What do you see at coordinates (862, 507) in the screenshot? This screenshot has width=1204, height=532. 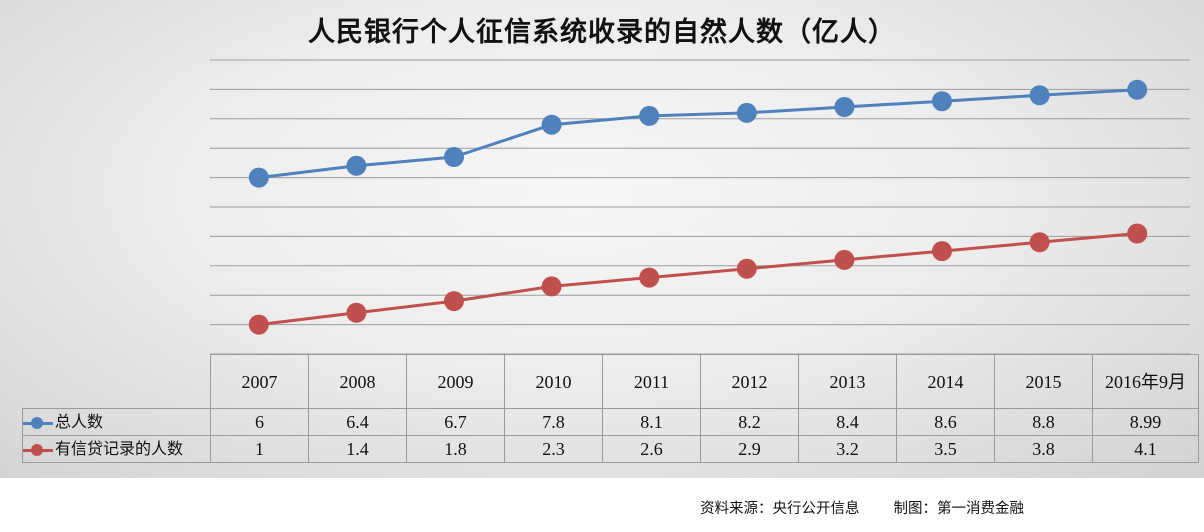 I see `footer: 资料来源：央行公开信息 制图：第一消费金融` at bounding box center [862, 507].